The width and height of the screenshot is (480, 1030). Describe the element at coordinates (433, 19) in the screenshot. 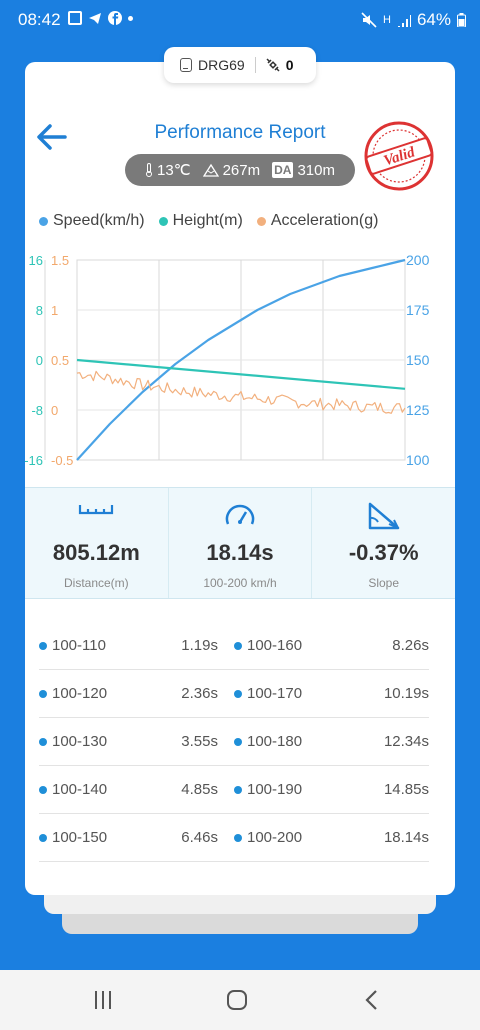

I see `battery-percent: 64%` at that location.